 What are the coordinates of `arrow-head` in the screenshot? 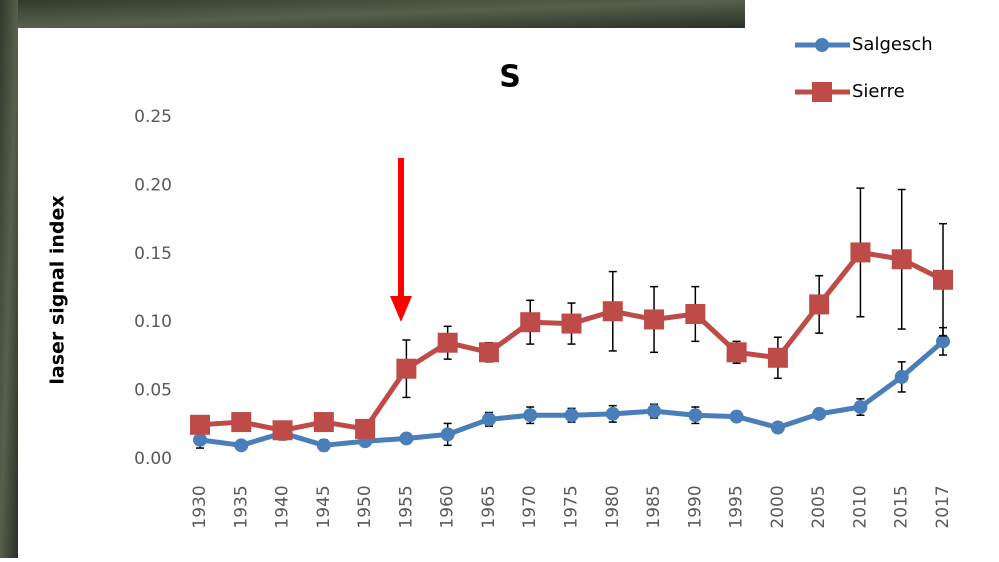 It's located at (401, 309).